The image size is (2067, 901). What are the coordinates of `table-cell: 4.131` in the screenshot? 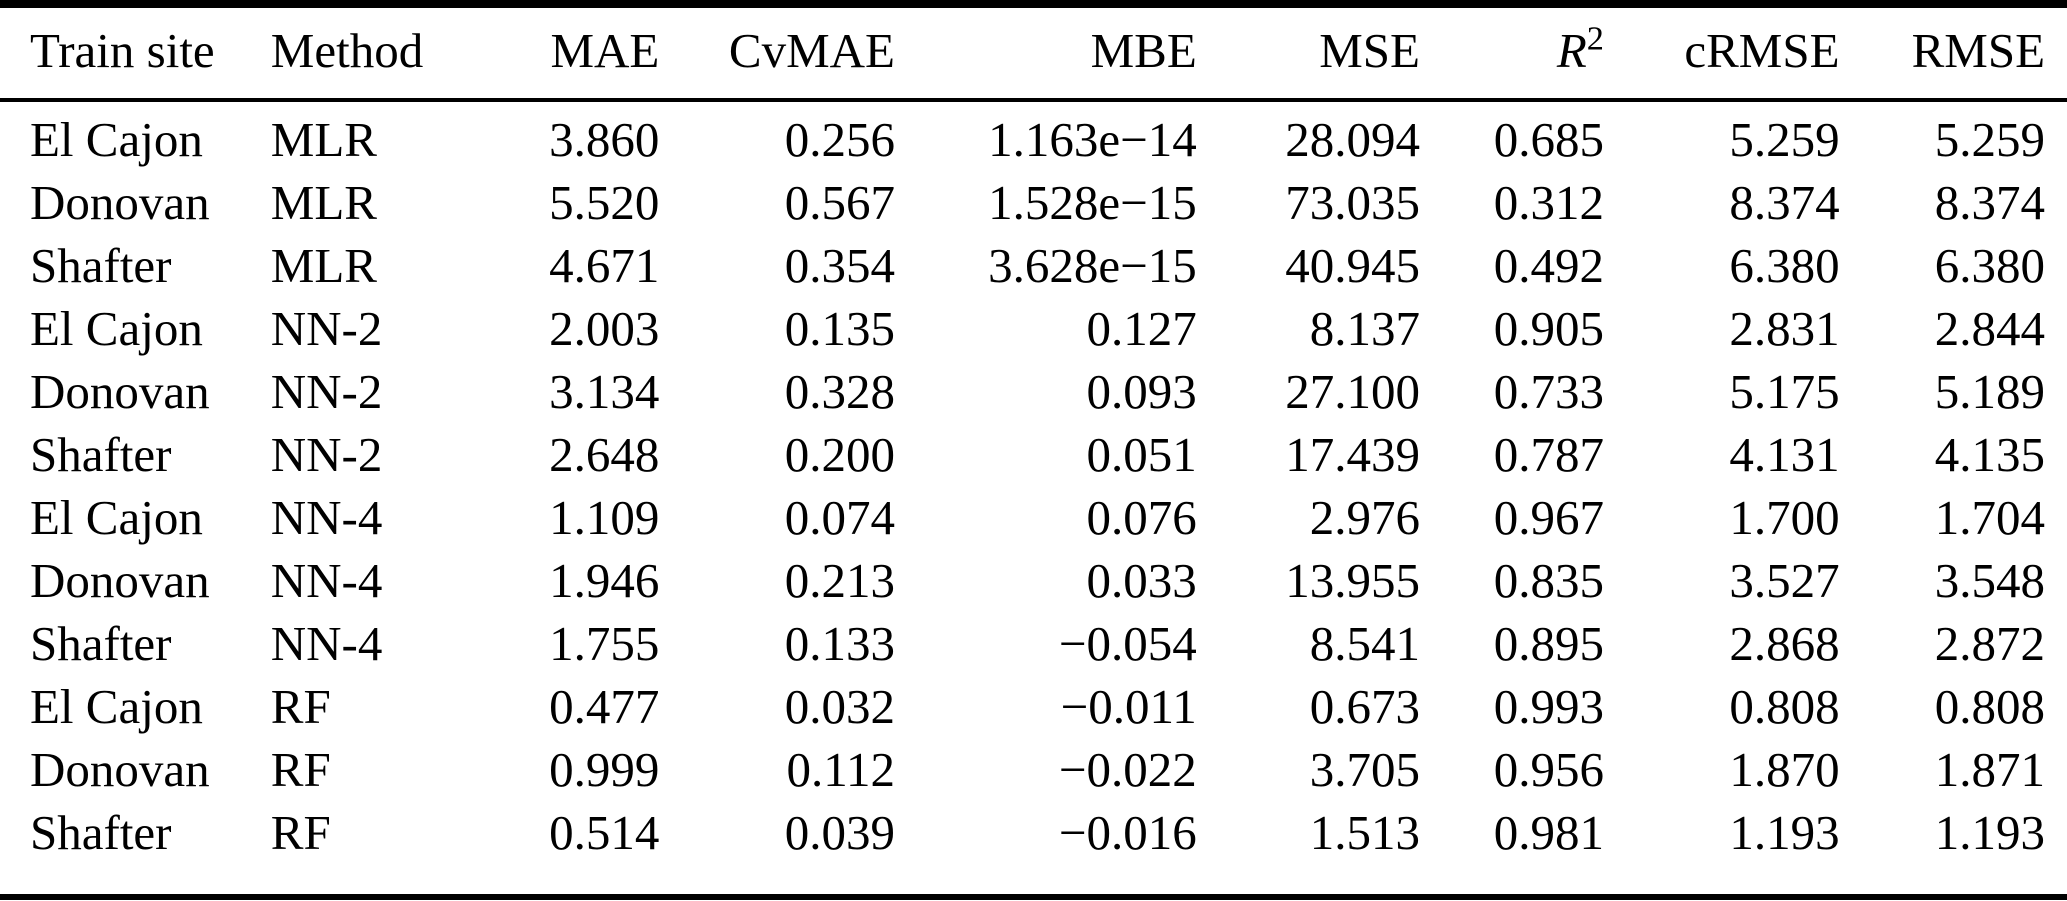 It's located at (1784, 454).